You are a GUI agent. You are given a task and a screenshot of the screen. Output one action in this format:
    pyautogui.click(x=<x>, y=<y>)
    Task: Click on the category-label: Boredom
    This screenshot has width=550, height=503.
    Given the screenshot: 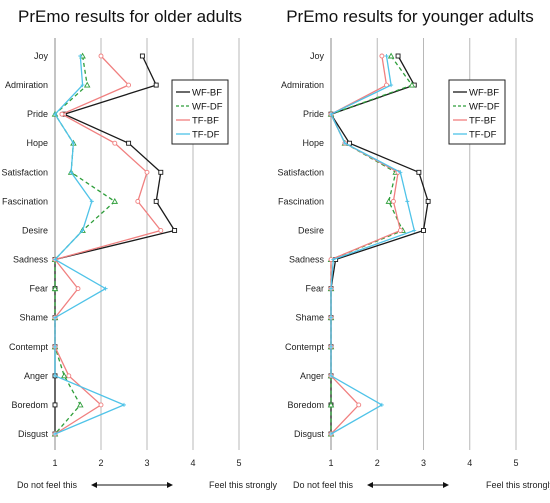 What is the action you would take?
    pyautogui.click(x=29, y=405)
    